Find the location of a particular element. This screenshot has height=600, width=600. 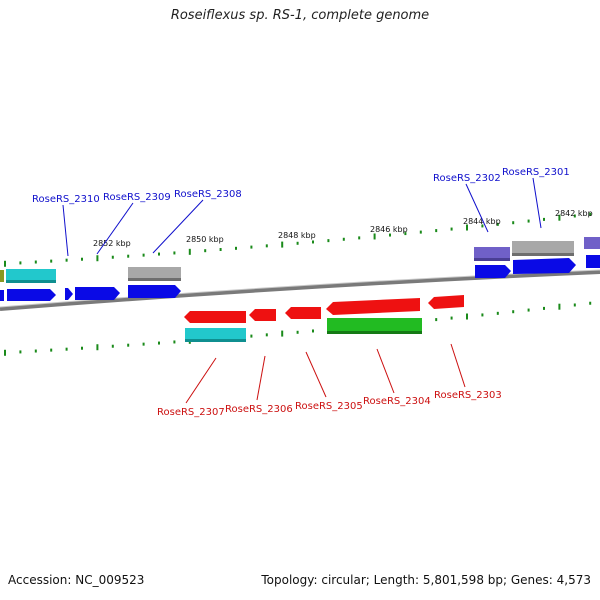

gene-label-RoseRS_2303: RoseRS_2303 is located at coordinates (468, 395).